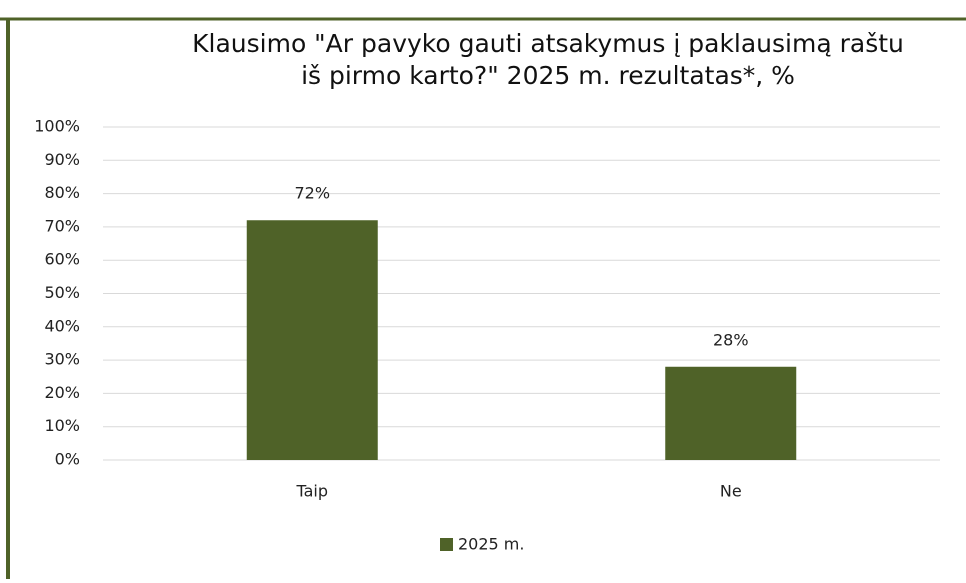  Describe the element at coordinates (62, 325) in the screenshot. I see `y-tick-label: 40%` at that location.